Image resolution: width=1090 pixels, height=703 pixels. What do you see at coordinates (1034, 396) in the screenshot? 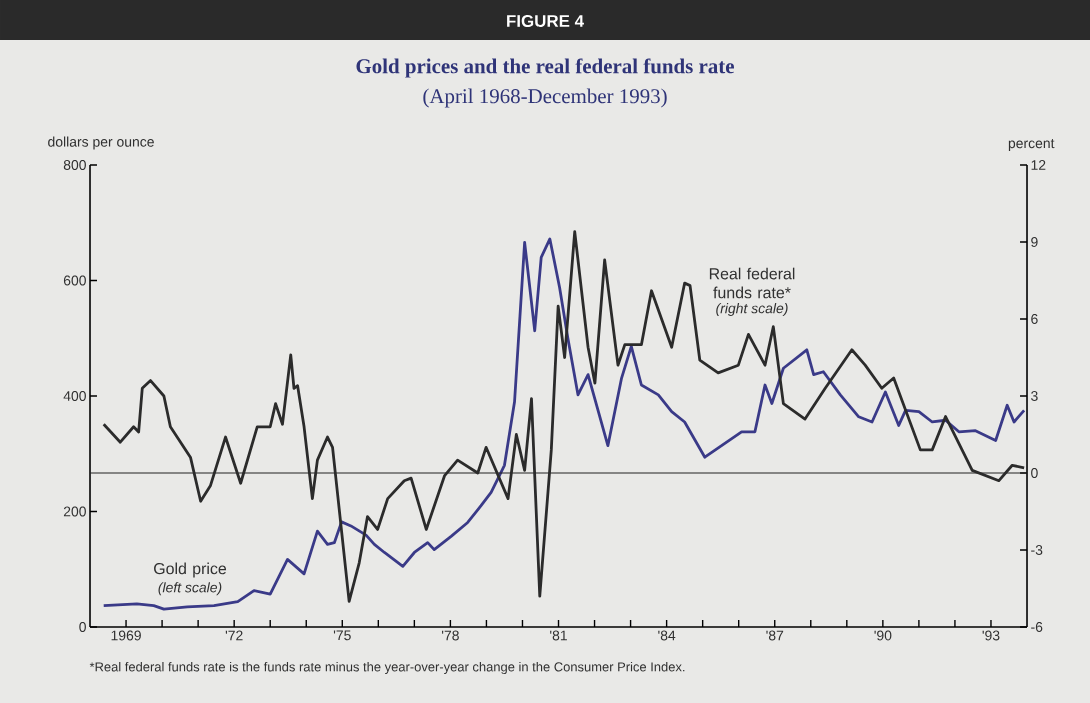
I see `y2-tick-label: 3` at bounding box center [1034, 396].